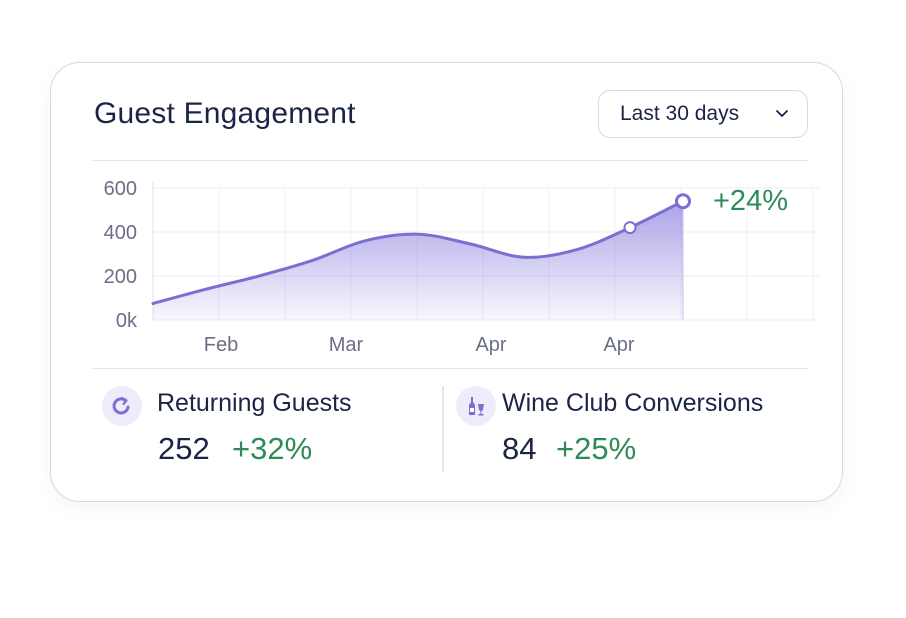 This screenshot has width=906, height=618. Describe the element at coordinates (120, 233) in the screenshot. I see `y-tick-label: 400` at that location.